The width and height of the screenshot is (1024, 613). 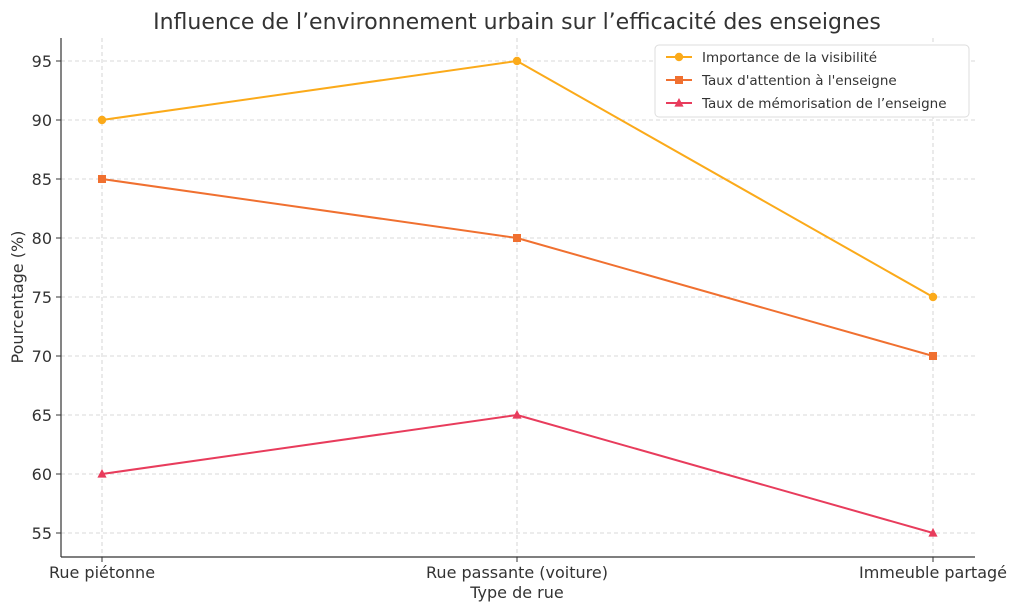 I want to click on x-tick-label: Rue piétonne, so click(x=102, y=572).